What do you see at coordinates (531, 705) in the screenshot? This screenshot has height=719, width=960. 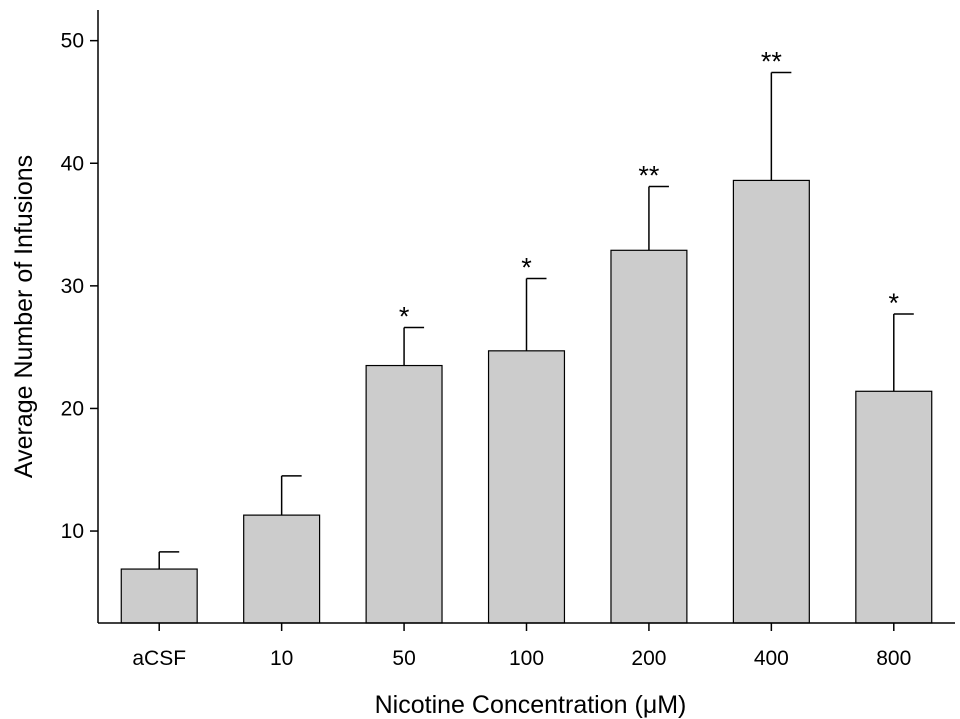 I see `x-axis-title: Nicotine Concentration (μM)` at bounding box center [531, 705].